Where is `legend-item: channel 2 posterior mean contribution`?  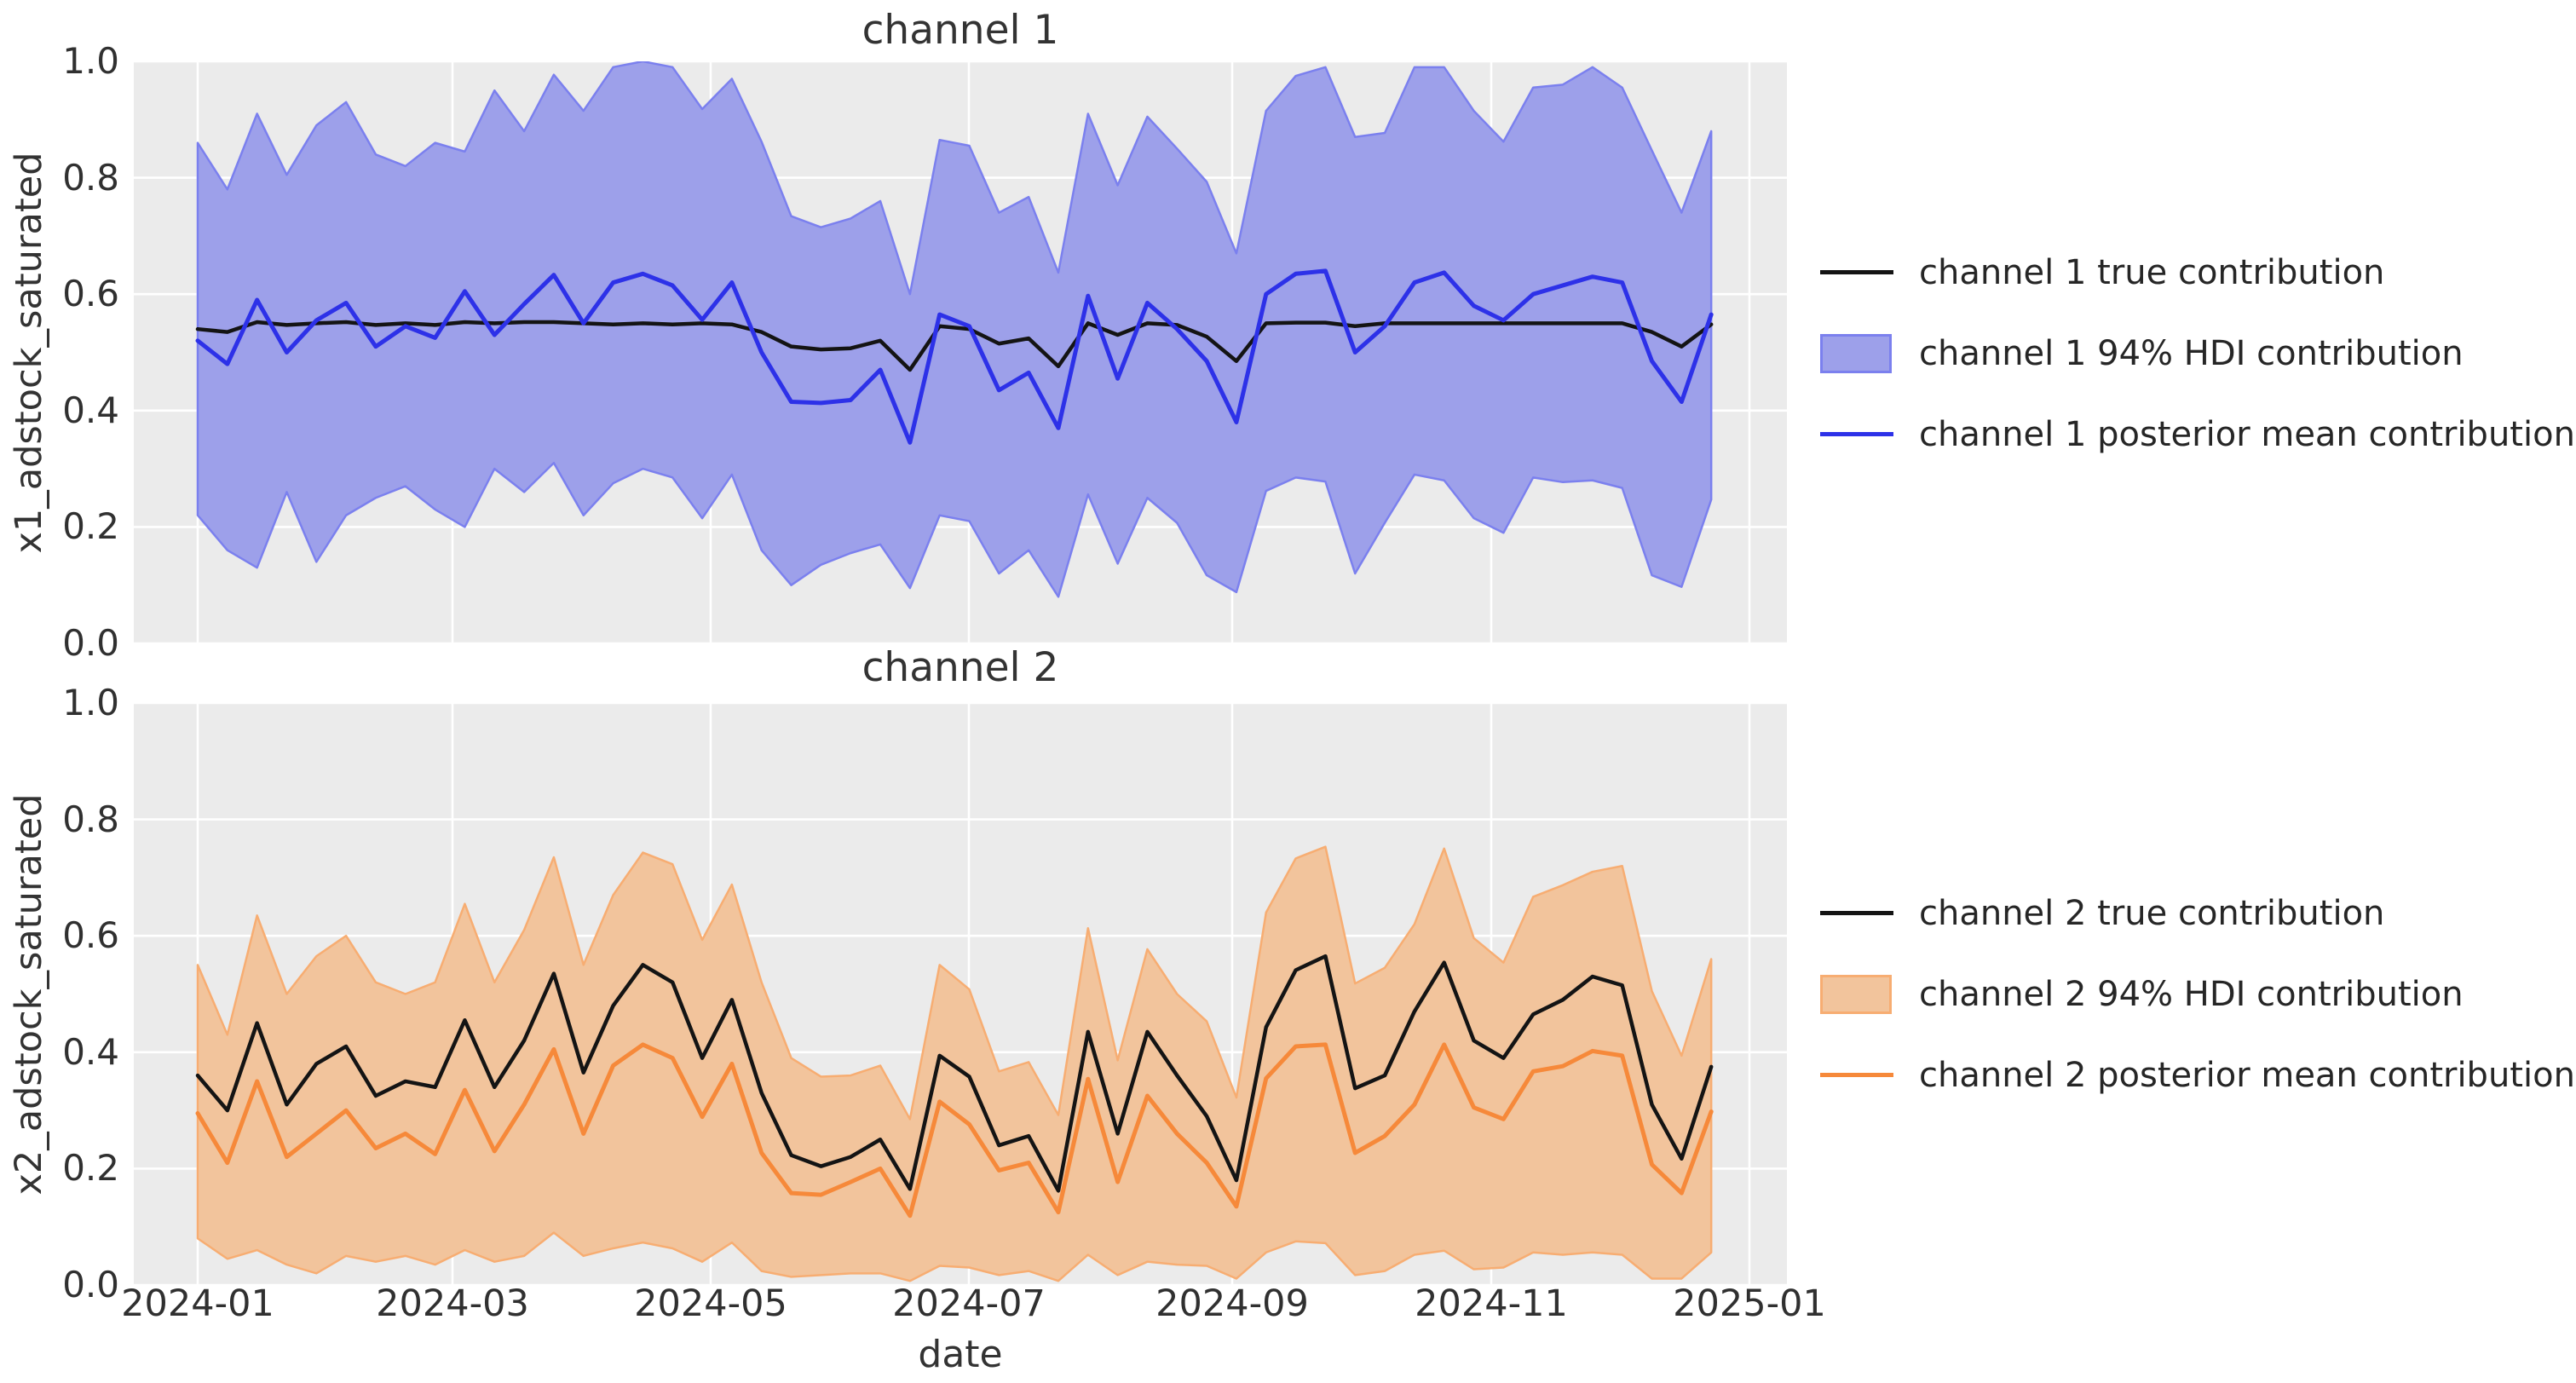
legend-item: channel 2 posterior mean contribution is located at coordinates (2197, 1075).